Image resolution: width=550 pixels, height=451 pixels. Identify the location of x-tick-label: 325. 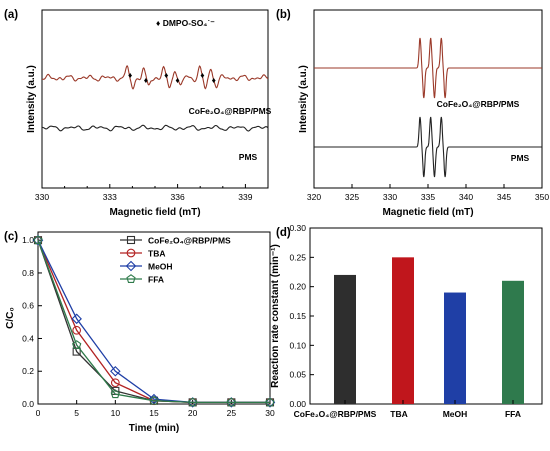
(352, 197).